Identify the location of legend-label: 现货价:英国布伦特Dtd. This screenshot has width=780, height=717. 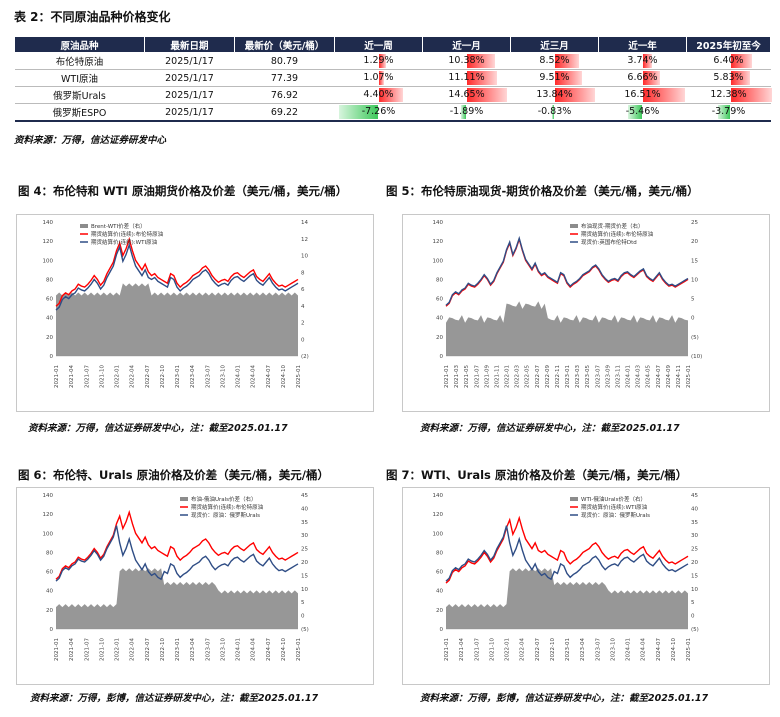
(609, 242).